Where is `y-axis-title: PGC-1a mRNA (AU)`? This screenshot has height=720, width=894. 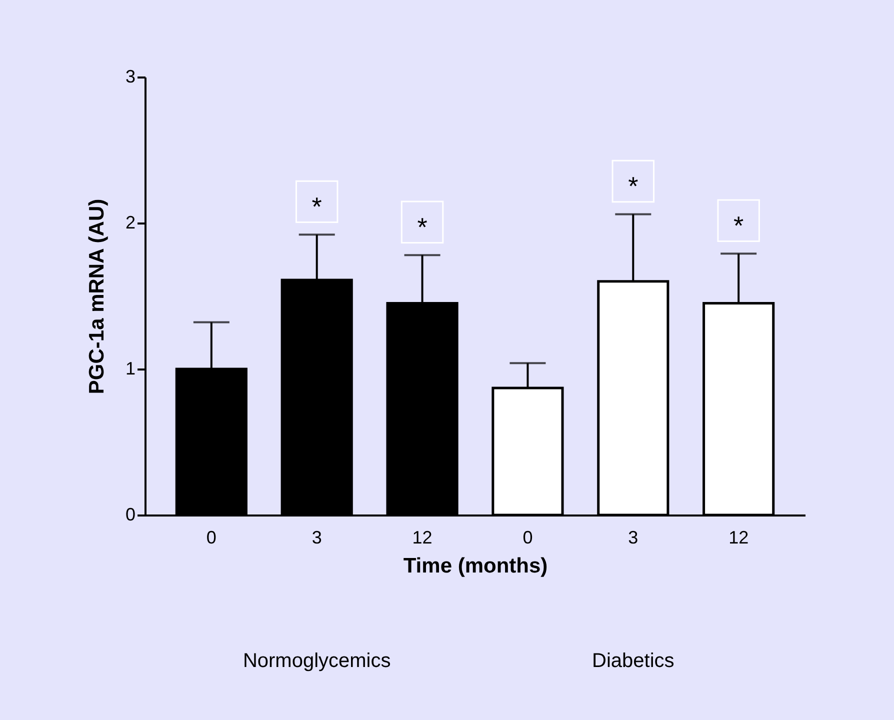
y-axis-title: PGC-1a mRNA (AU) is located at coordinates (96, 296).